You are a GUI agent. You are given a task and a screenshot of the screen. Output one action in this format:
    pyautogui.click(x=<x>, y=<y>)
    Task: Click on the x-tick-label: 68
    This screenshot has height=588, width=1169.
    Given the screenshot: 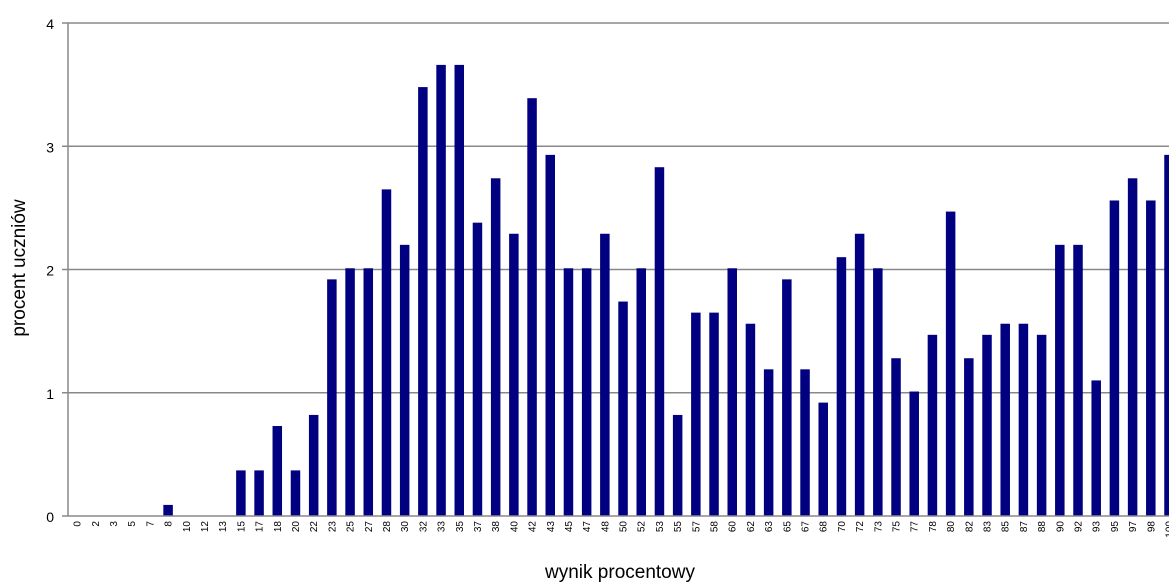 What is the action you would take?
    pyautogui.click(x=824, y=527)
    